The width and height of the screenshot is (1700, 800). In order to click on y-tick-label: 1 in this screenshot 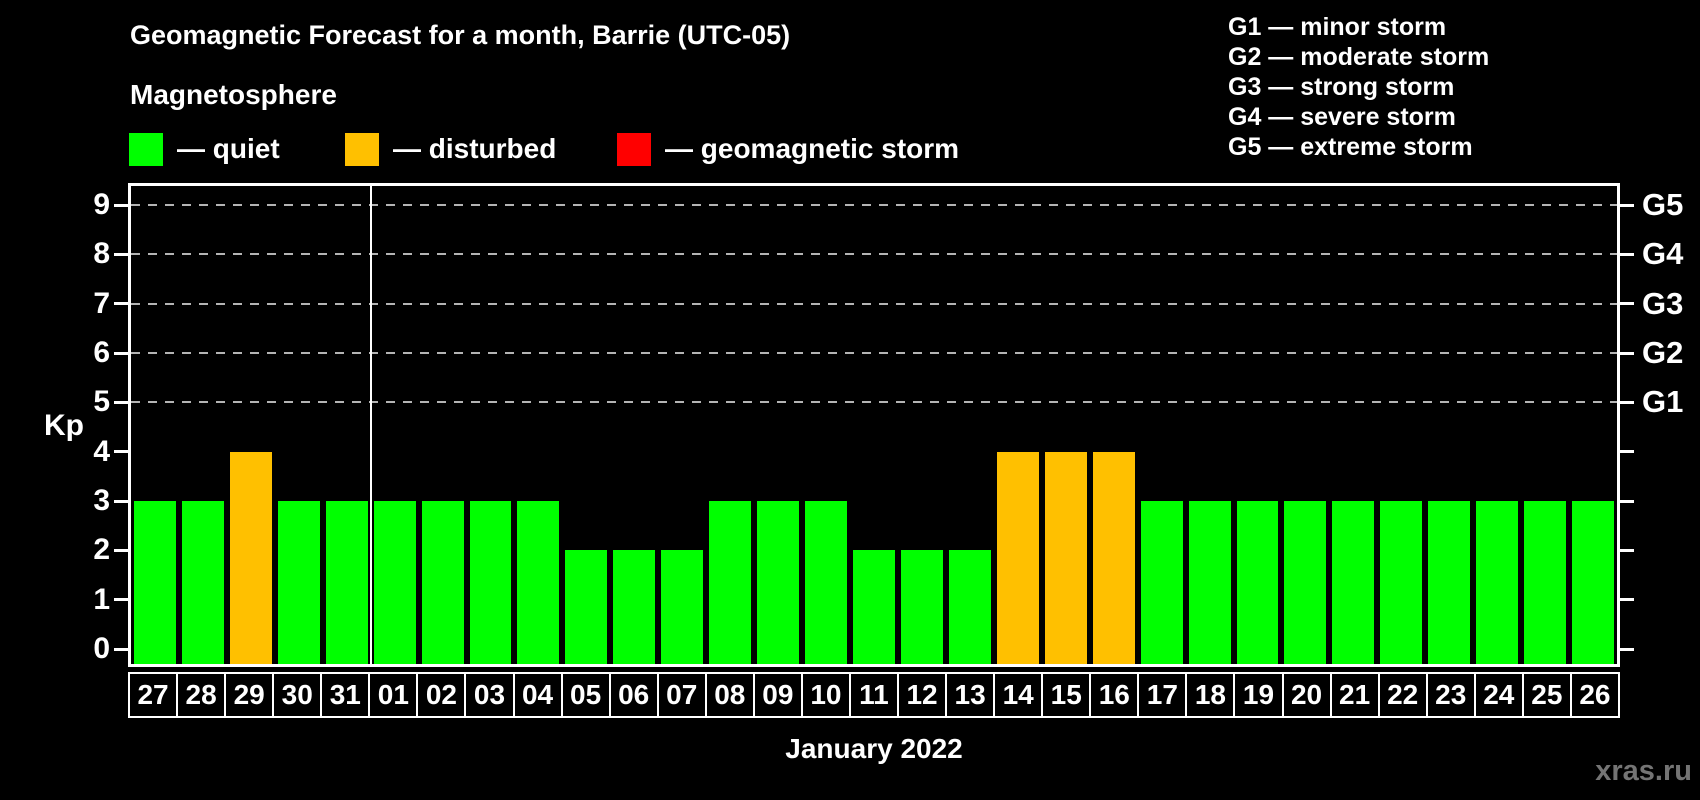, I will do `click(101, 599)`.